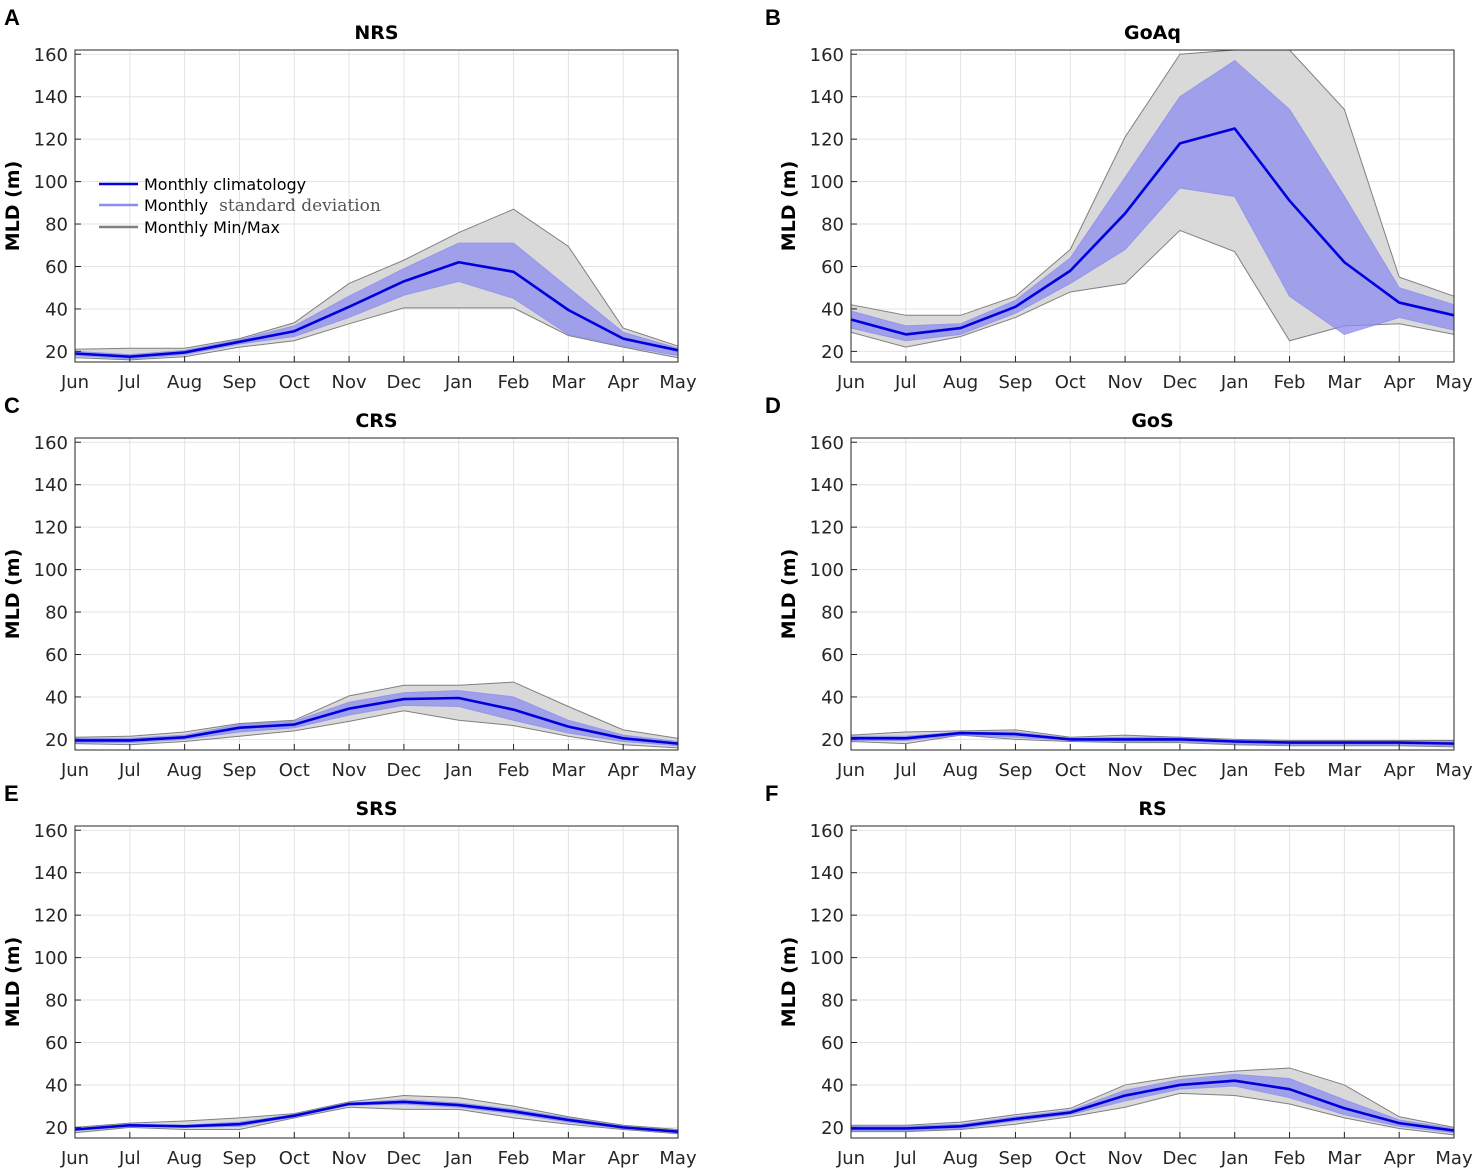  What do you see at coordinates (1152, 33) in the screenshot?
I see `panel-title: GoAq` at bounding box center [1152, 33].